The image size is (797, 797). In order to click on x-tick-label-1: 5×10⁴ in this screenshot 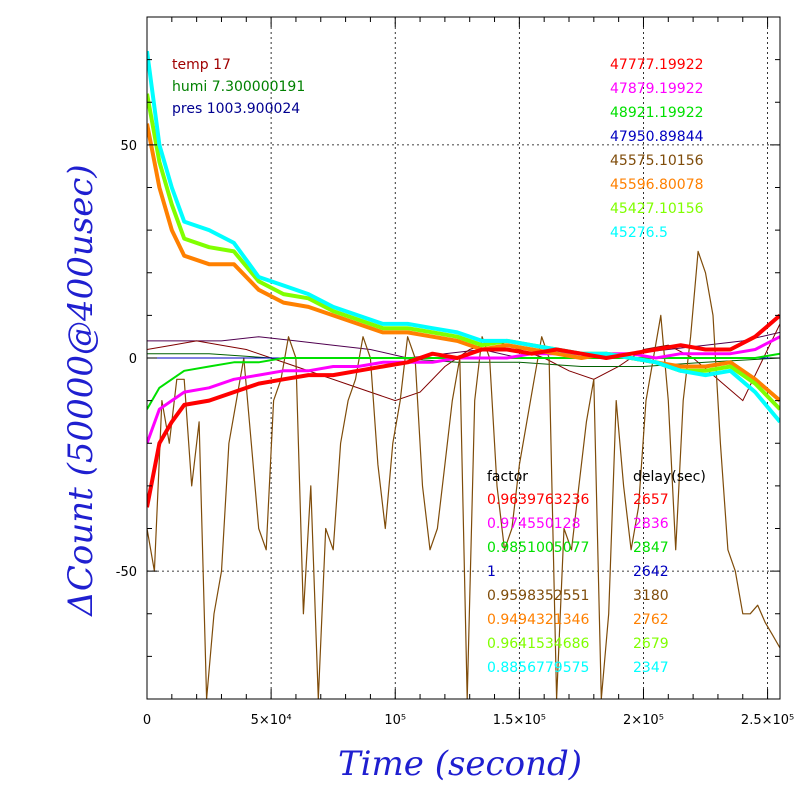, I will do `click(271, 720)`.